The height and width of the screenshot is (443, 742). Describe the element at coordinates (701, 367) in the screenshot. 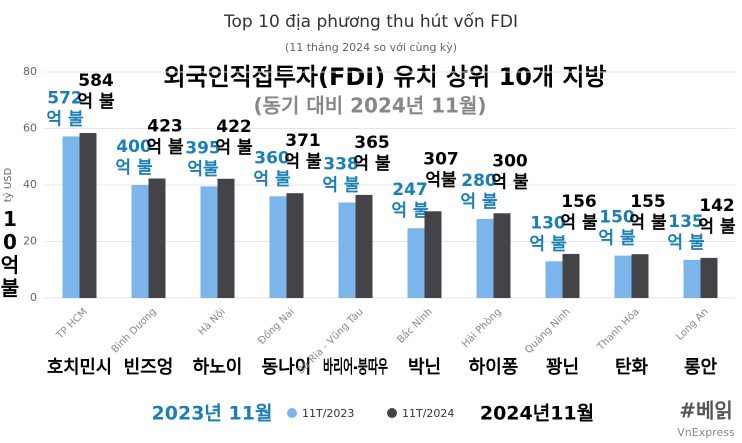

I see `overlay-category: 롱안` at that location.